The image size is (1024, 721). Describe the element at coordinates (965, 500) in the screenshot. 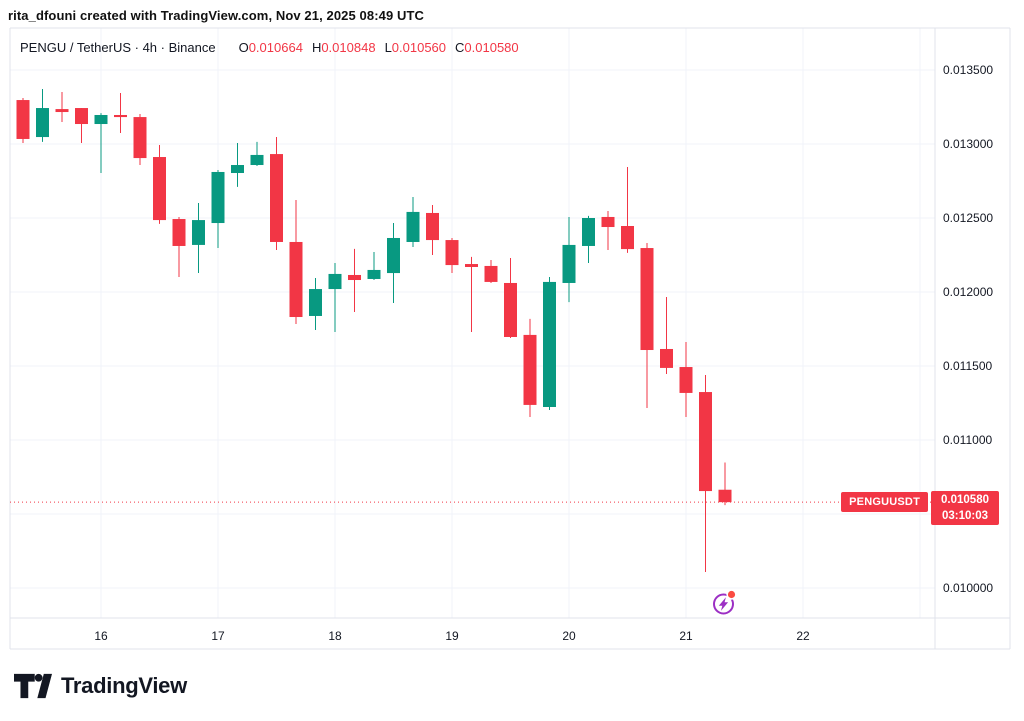

I see `last-price-value: 0.010580` at that location.